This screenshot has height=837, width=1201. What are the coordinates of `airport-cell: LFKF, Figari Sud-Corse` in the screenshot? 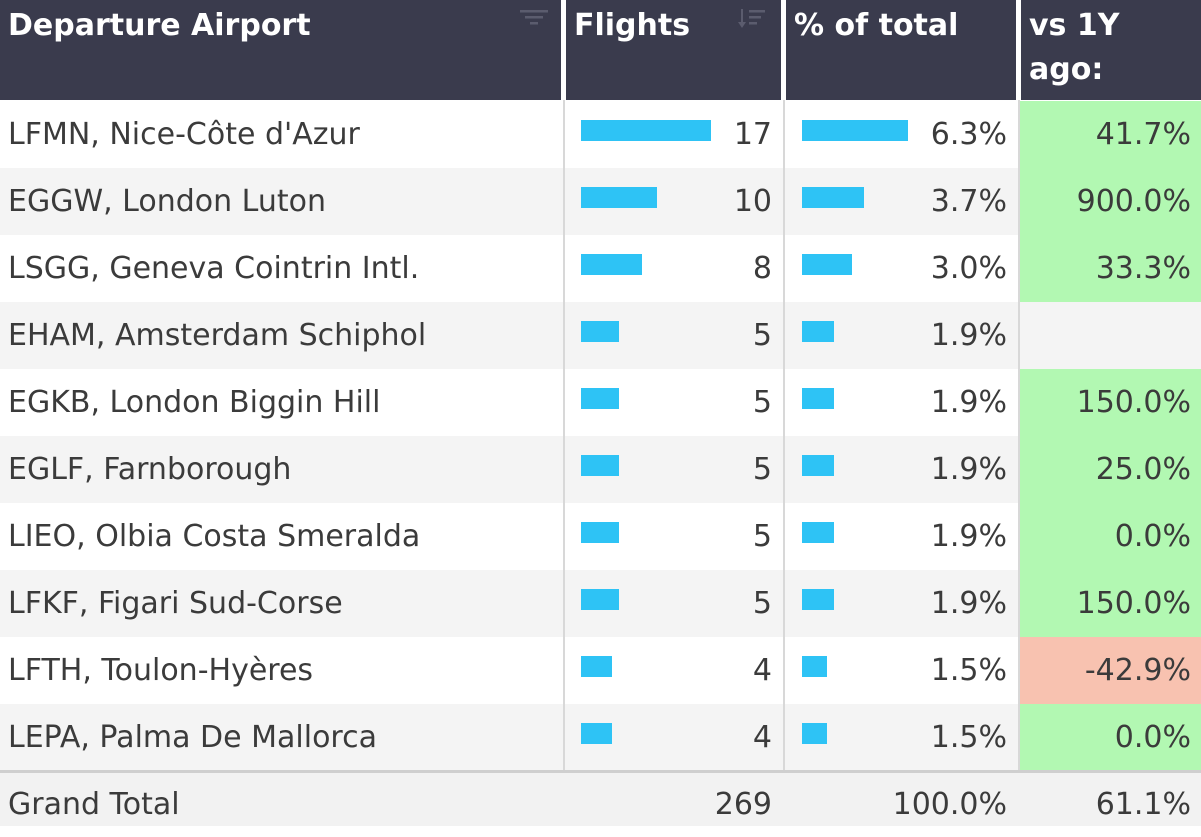 It's located at (175, 603).